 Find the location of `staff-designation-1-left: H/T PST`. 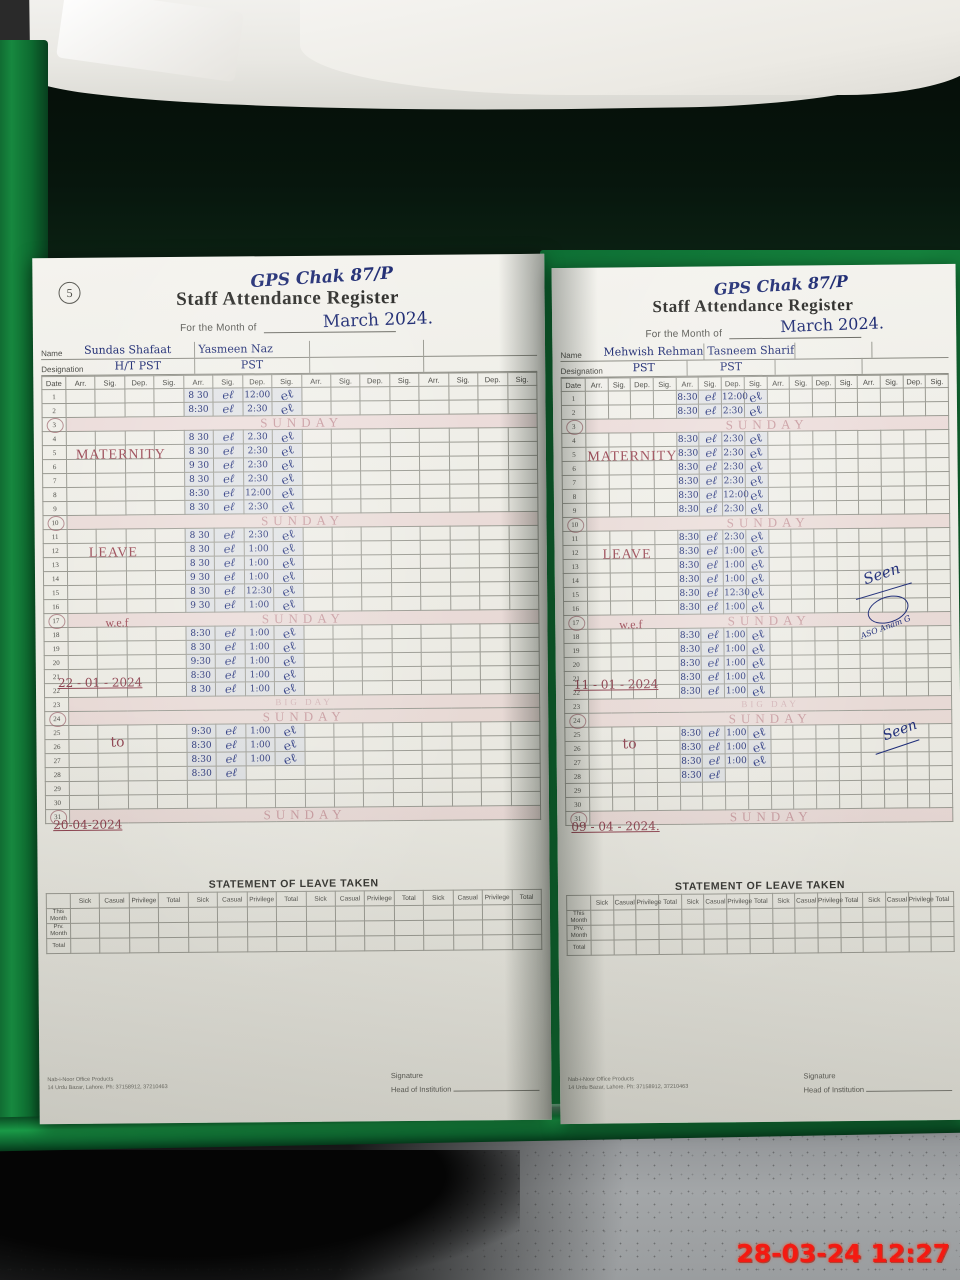

staff-designation-1-left: H/T PST is located at coordinates (138, 366).